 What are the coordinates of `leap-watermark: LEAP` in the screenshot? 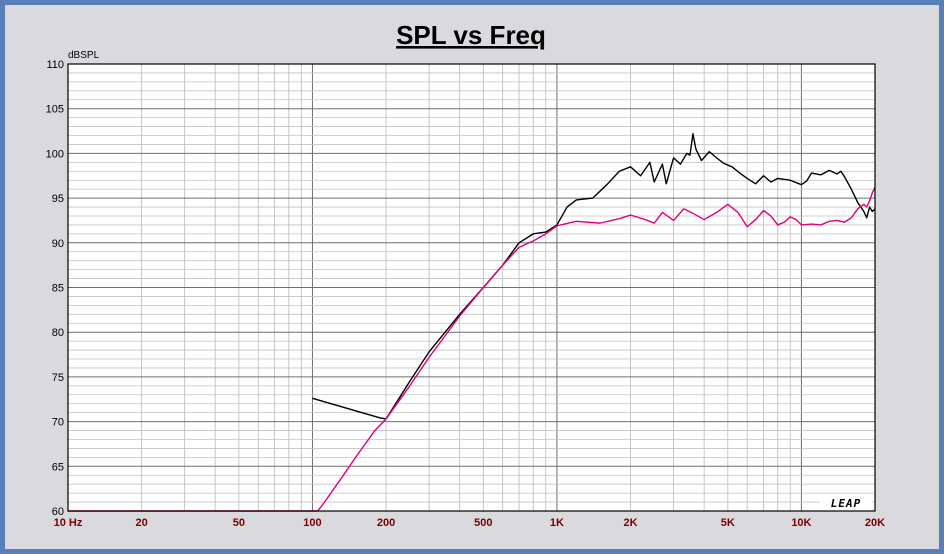 It's located at (846, 503).